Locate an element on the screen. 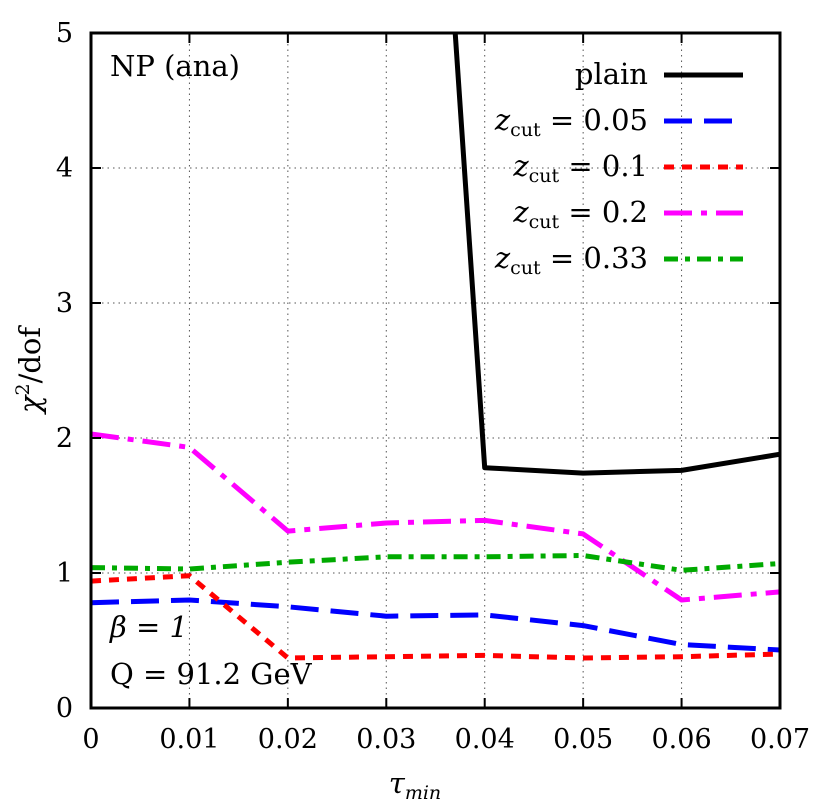 The width and height of the screenshot is (830, 807). legend-label: plain is located at coordinates (611, 74).